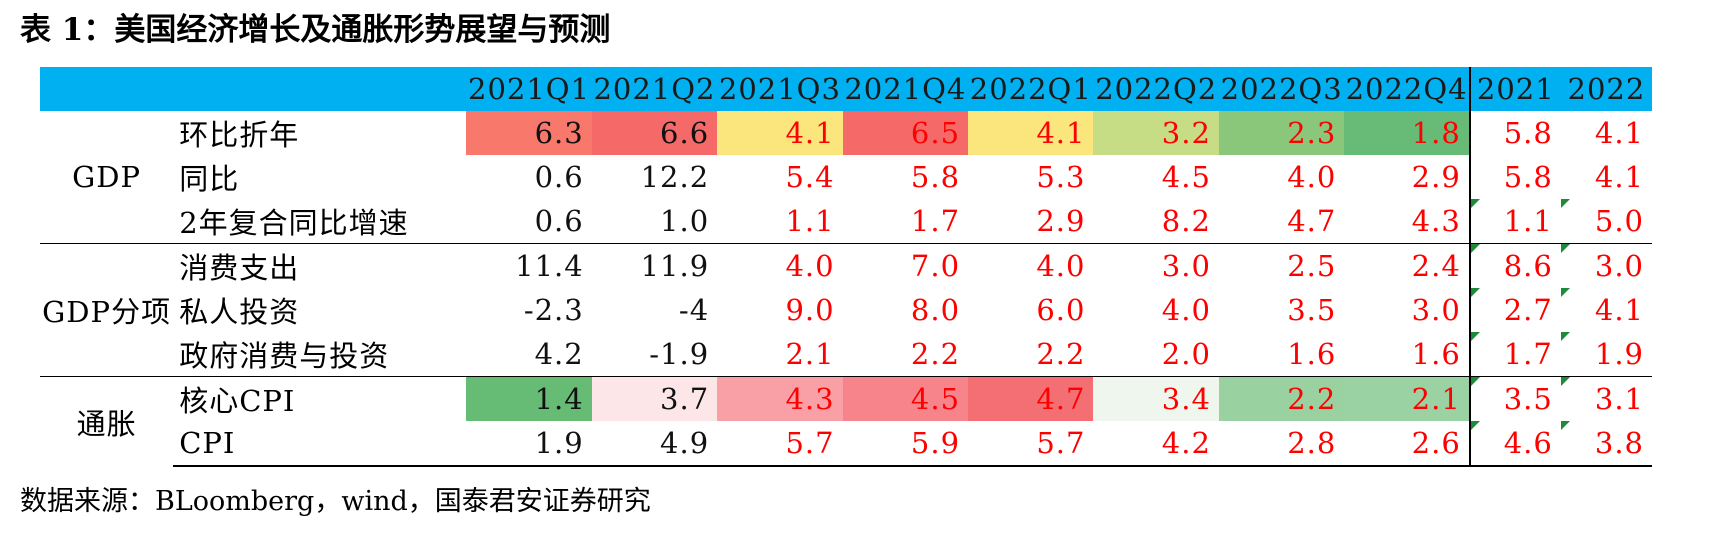 The image size is (1724, 540). I want to click on value-cell: 2.6, so click(1407, 444).